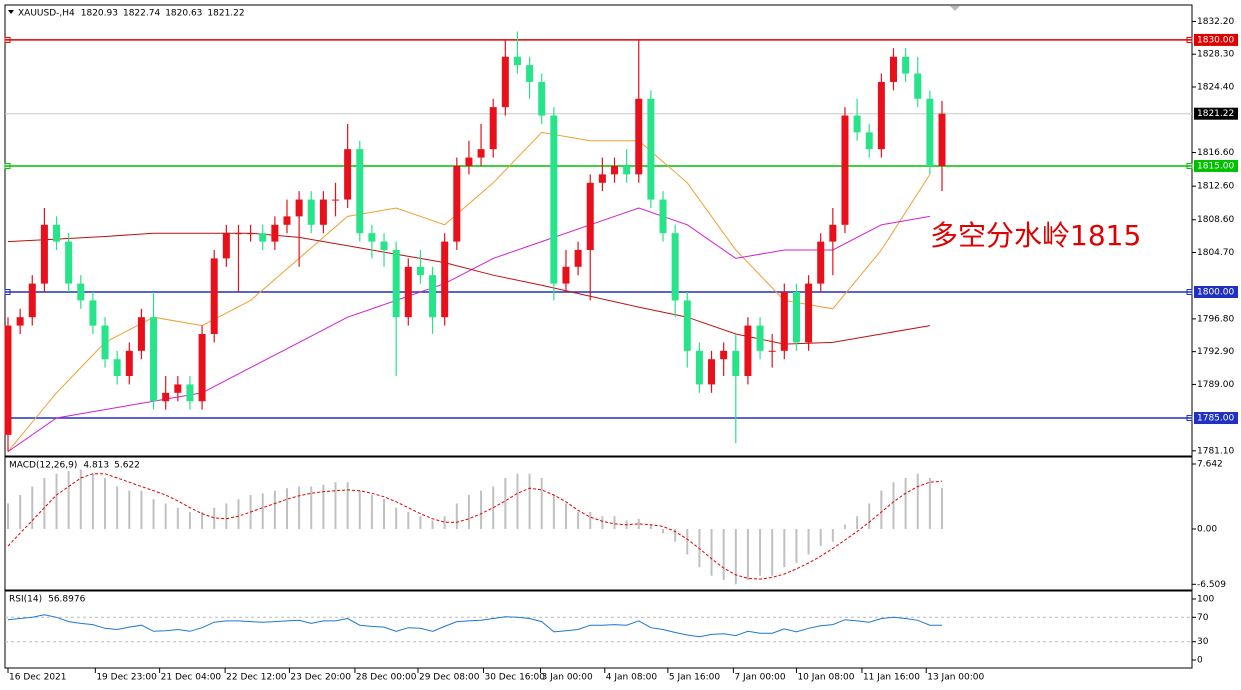  Describe the element at coordinates (955, 8) in the screenshot. I see `shift-marker` at that location.